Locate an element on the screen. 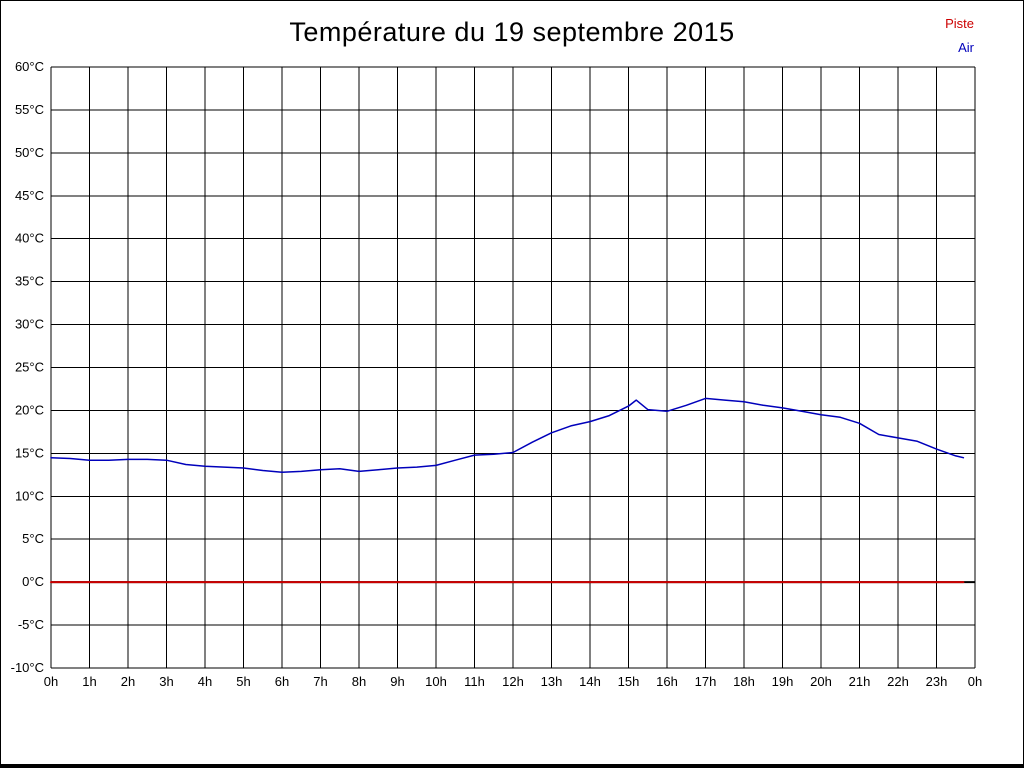 This screenshot has height=769, width=1024. x-axis-tick-label: 12h is located at coordinates (513, 681).